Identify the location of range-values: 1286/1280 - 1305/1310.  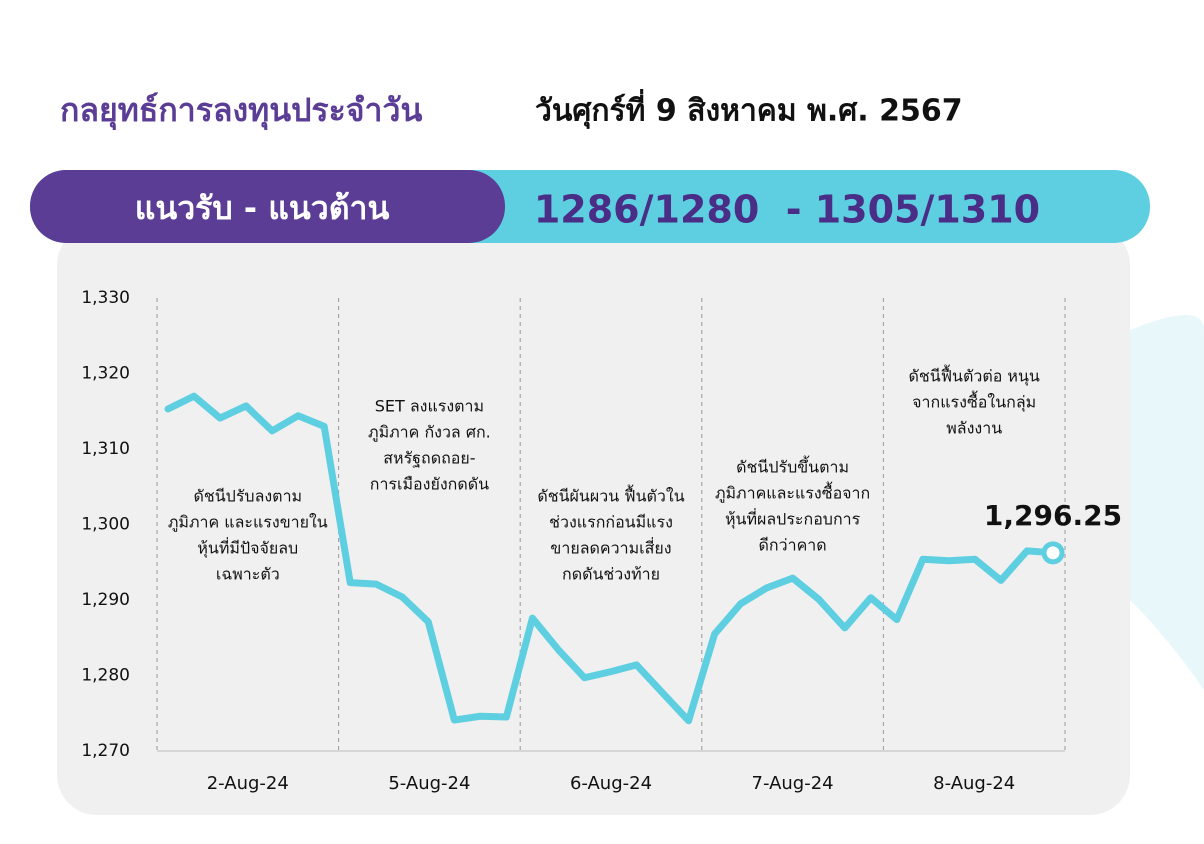
(787, 210).